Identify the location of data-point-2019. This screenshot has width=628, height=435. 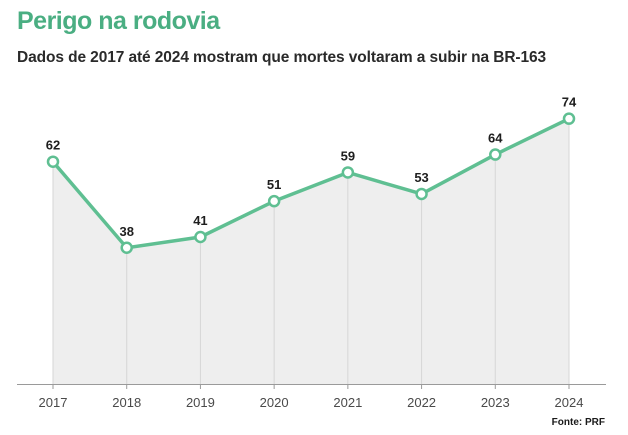
(200, 237).